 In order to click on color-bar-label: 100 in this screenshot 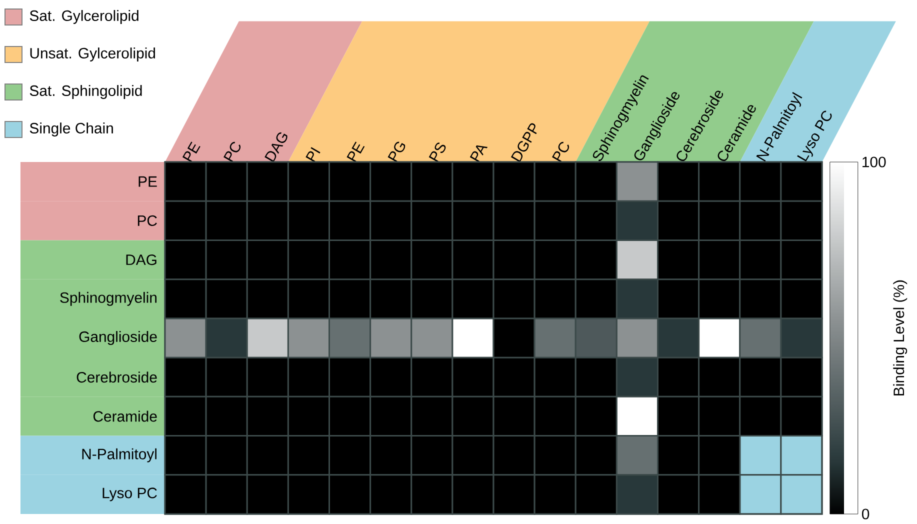, I will do `click(874, 162)`.